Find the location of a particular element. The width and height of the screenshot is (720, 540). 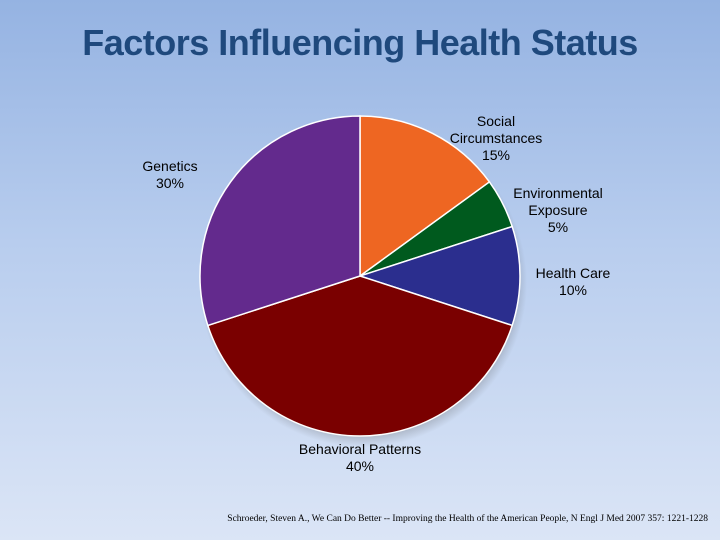

slice-label-4: Genetics 30% is located at coordinates (169, 174).